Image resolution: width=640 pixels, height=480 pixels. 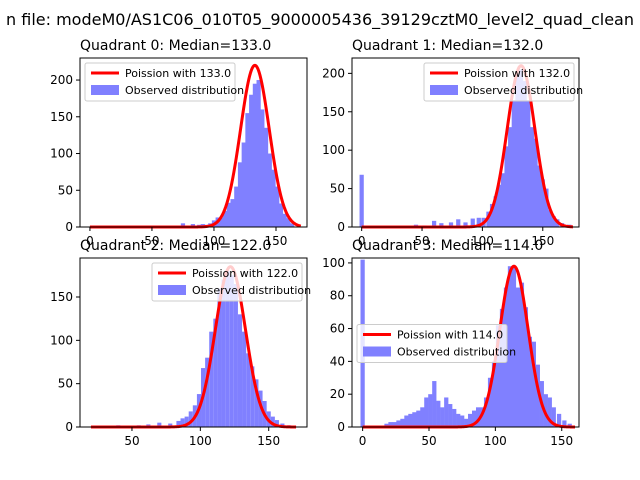 What do you see at coordinates (69, 227) in the screenshot?
I see `q0-ytick-label-0: 0` at bounding box center [69, 227].